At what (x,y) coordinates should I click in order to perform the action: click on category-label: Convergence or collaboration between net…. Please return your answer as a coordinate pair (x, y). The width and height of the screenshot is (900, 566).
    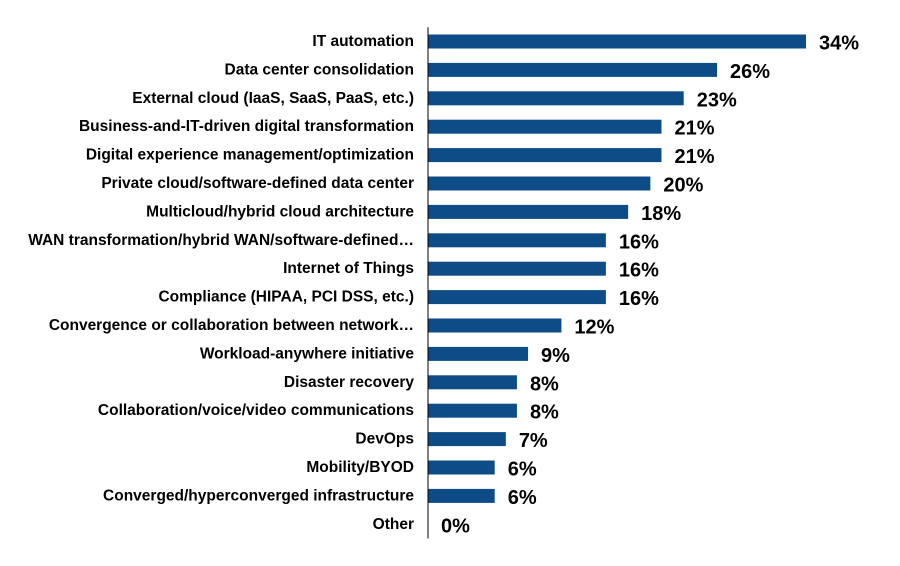
    Looking at the image, I should click on (231, 325).